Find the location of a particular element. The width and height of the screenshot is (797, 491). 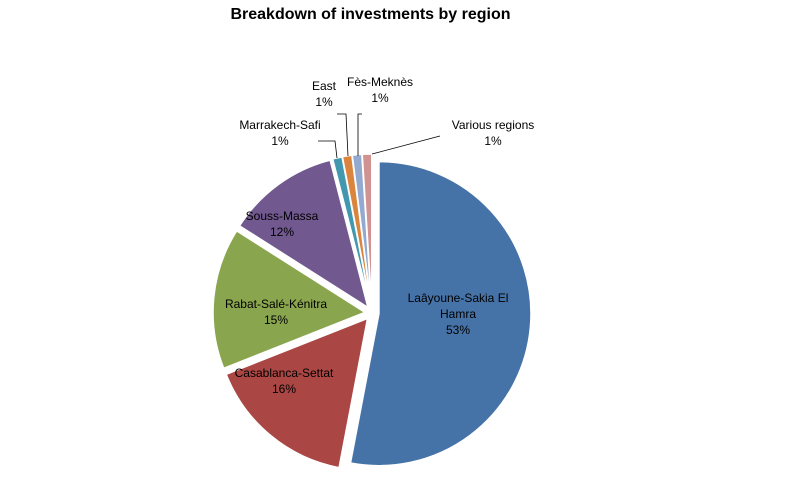

pie-slice-la-youne-sakia-el-hamra is located at coordinates (440, 313).